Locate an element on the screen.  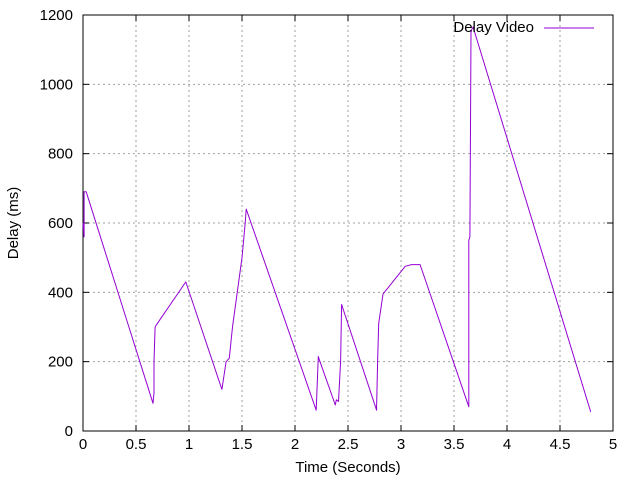
legend: Delay Video is located at coordinates (523, 27).